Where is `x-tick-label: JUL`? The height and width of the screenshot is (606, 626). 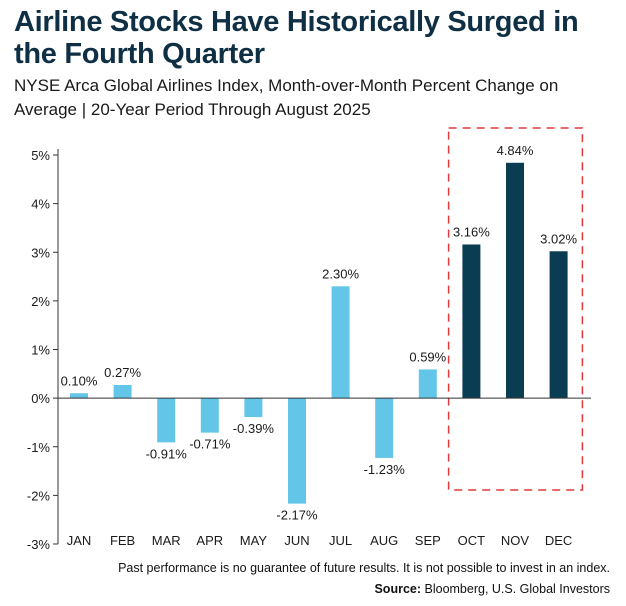 x-tick-label: JUL is located at coordinates (340, 540).